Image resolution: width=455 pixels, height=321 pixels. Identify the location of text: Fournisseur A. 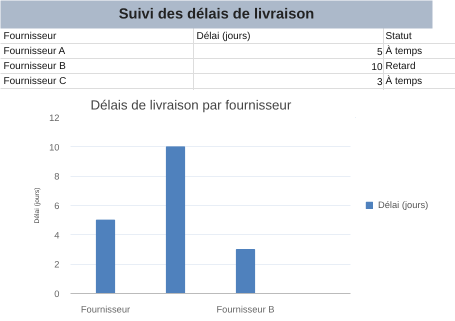
(35, 51).